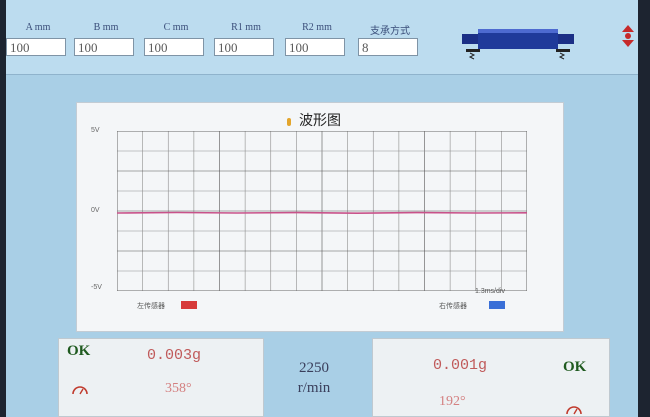  I want to click on waveform-title-text: 波形图, so click(320, 121).